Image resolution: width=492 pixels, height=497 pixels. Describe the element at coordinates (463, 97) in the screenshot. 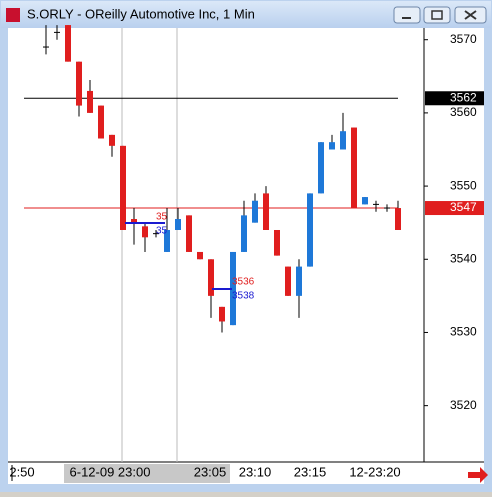

I see `price-level-label: 3562` at that location.